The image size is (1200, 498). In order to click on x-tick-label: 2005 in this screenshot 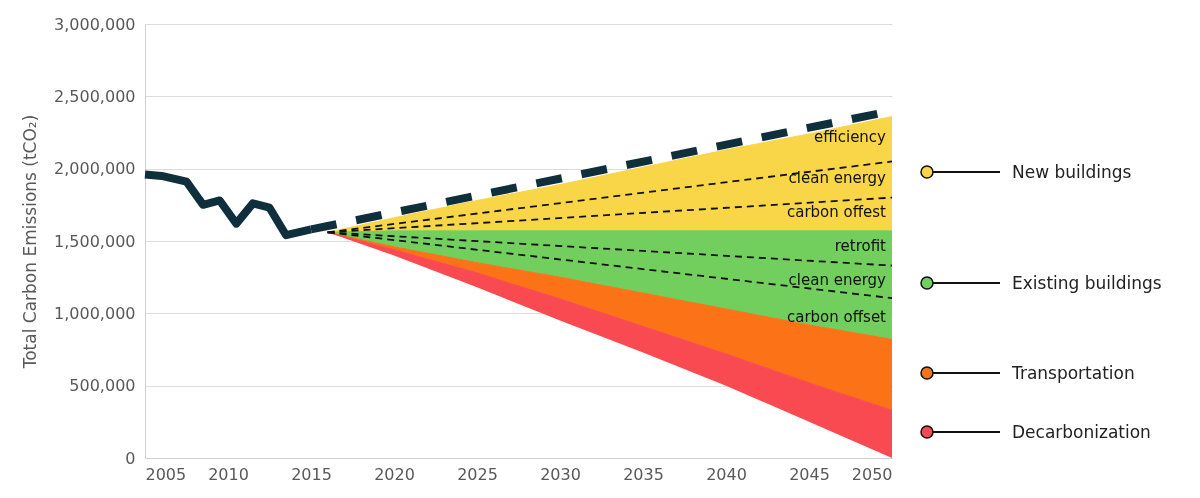, I will do `click(166, 474)`.